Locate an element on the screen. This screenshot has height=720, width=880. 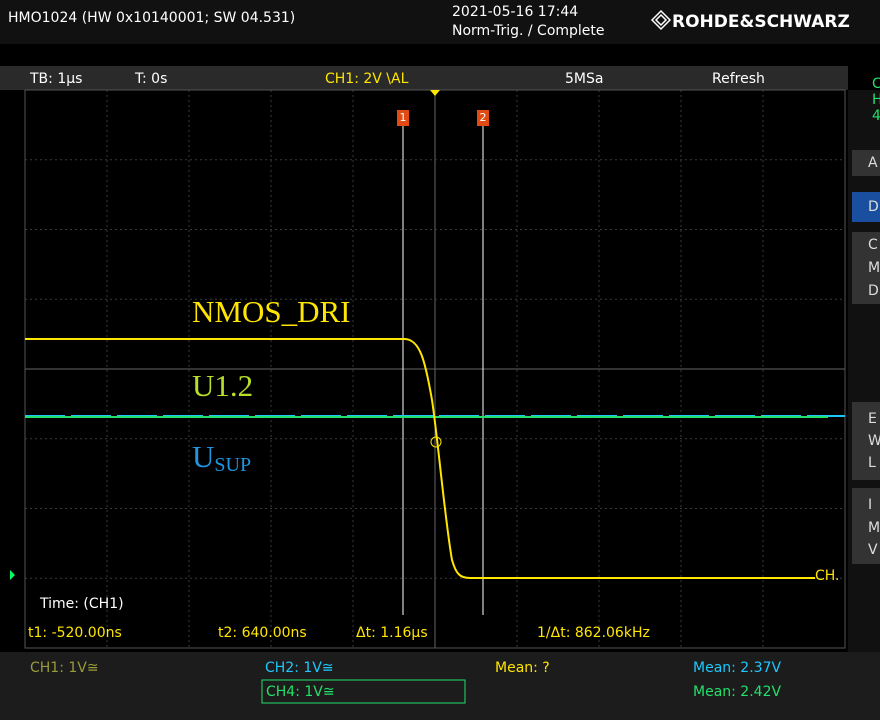
mean-value: Mean: ? is located at coordinates (522, 668).